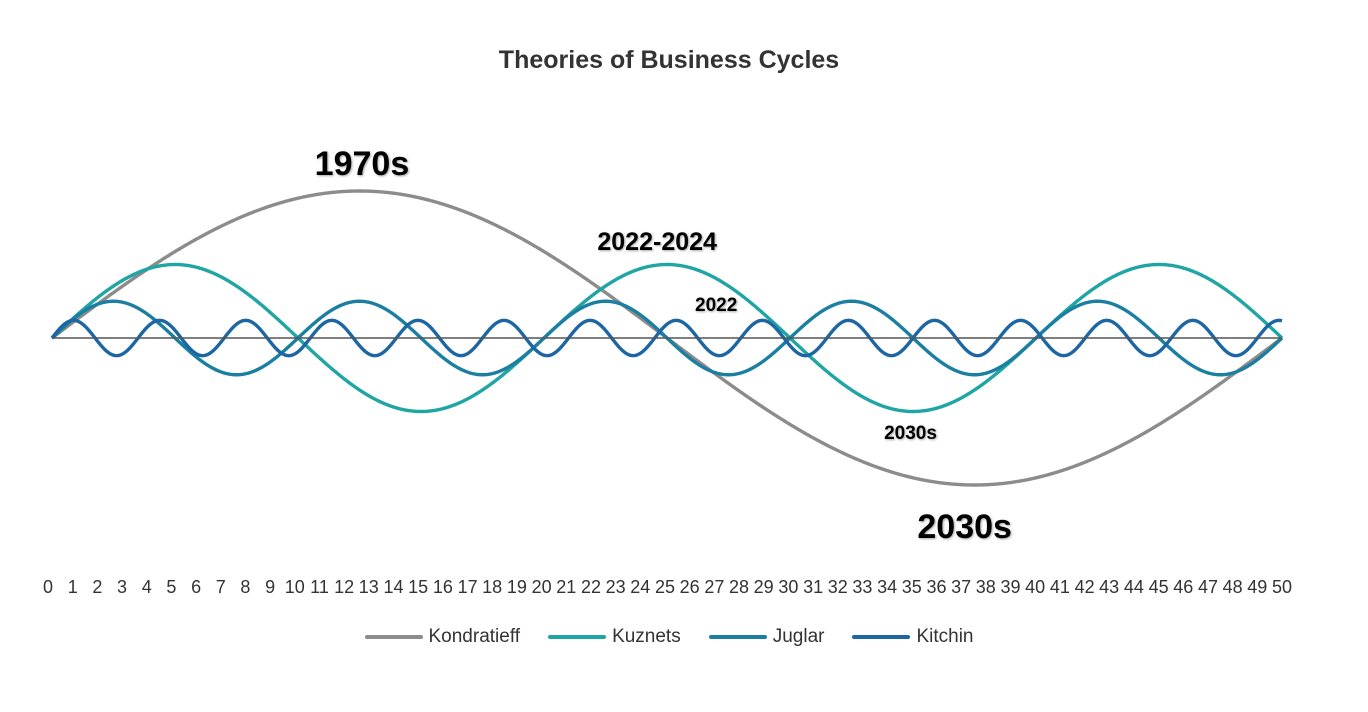 The image size is (1368, 712). I want to click on legend-label: Kuznets, so click(646, 636).